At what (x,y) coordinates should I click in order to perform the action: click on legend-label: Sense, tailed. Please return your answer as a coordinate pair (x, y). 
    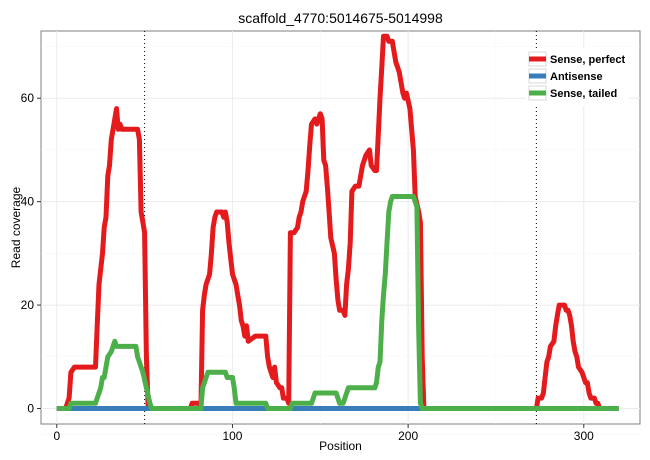
    Looking at the image, I should click on (583, 94).